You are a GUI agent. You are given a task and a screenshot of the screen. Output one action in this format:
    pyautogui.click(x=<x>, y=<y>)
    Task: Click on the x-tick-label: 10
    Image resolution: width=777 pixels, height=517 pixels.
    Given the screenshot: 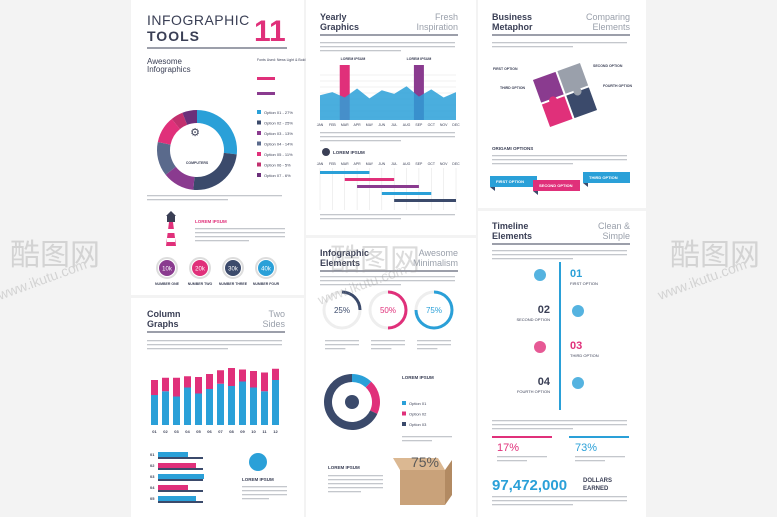 What is the action you would take?
    pyautogui.click(x=253, y=431)
    